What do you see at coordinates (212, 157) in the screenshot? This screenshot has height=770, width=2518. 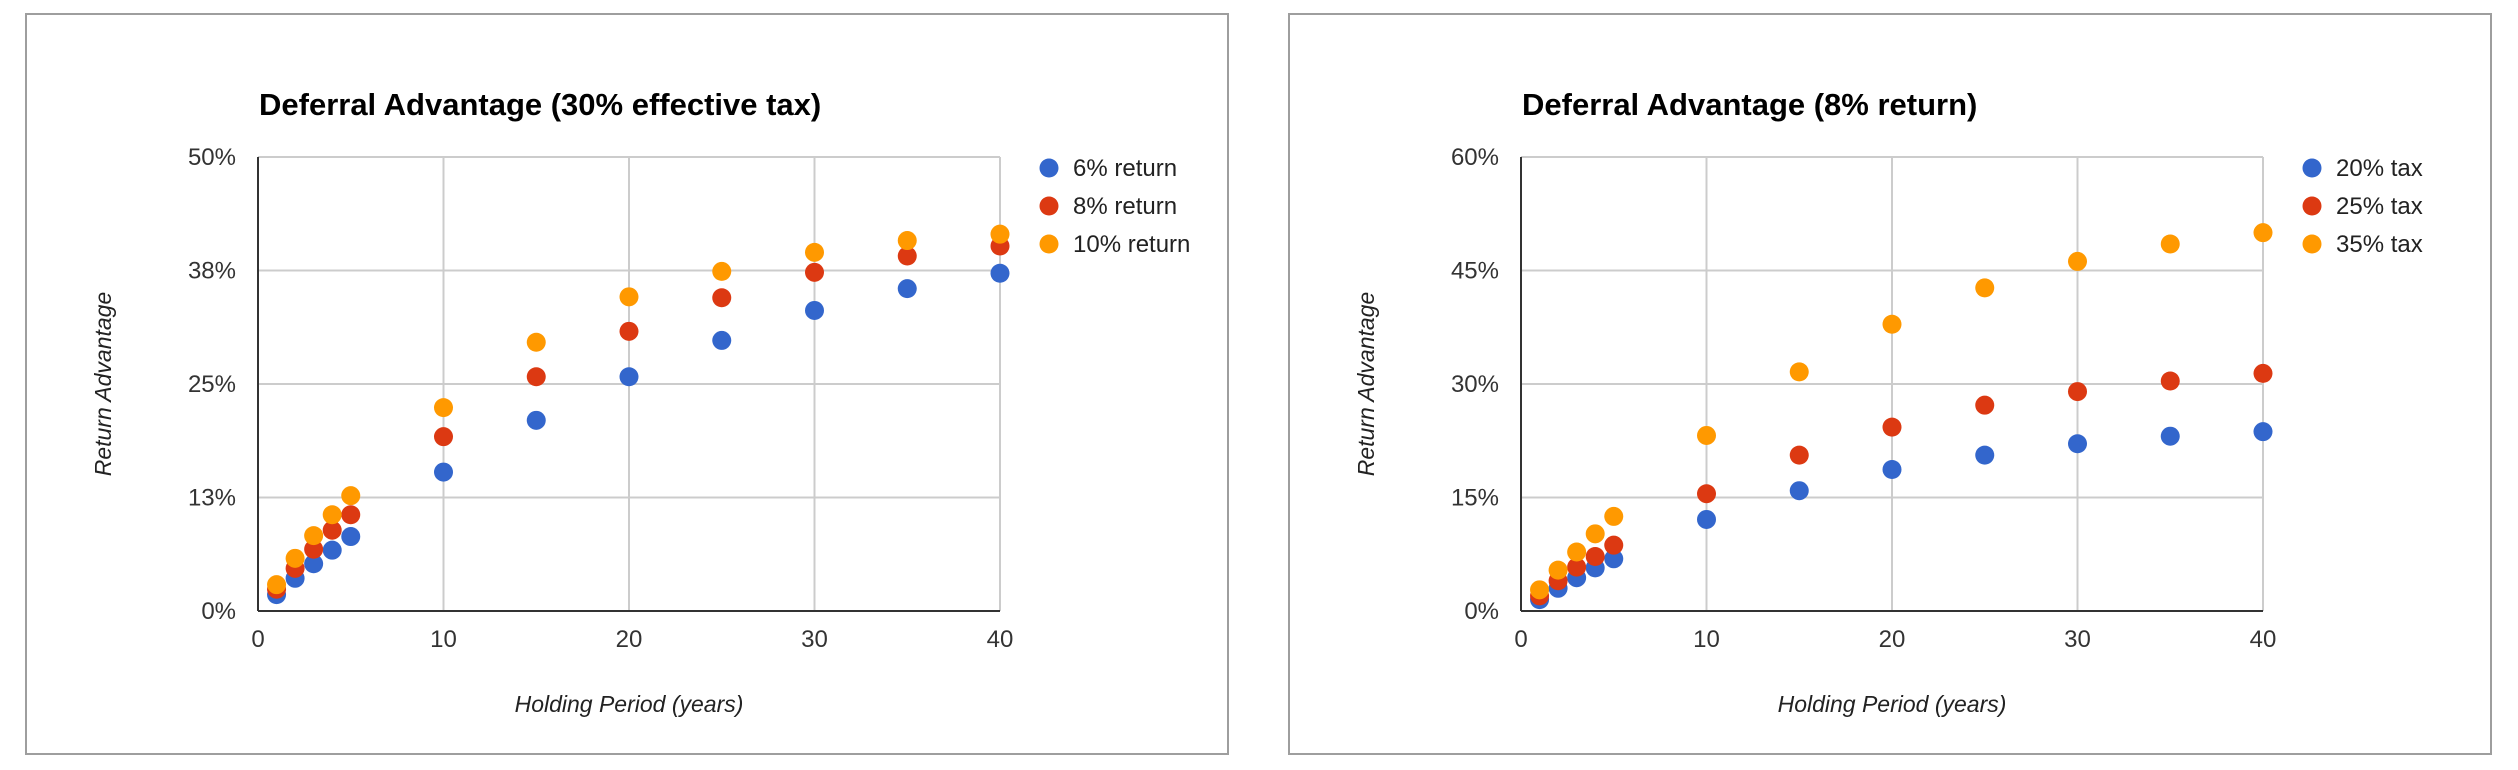 I see `y-tick-label: 50%` at bounding box center [212, 157].